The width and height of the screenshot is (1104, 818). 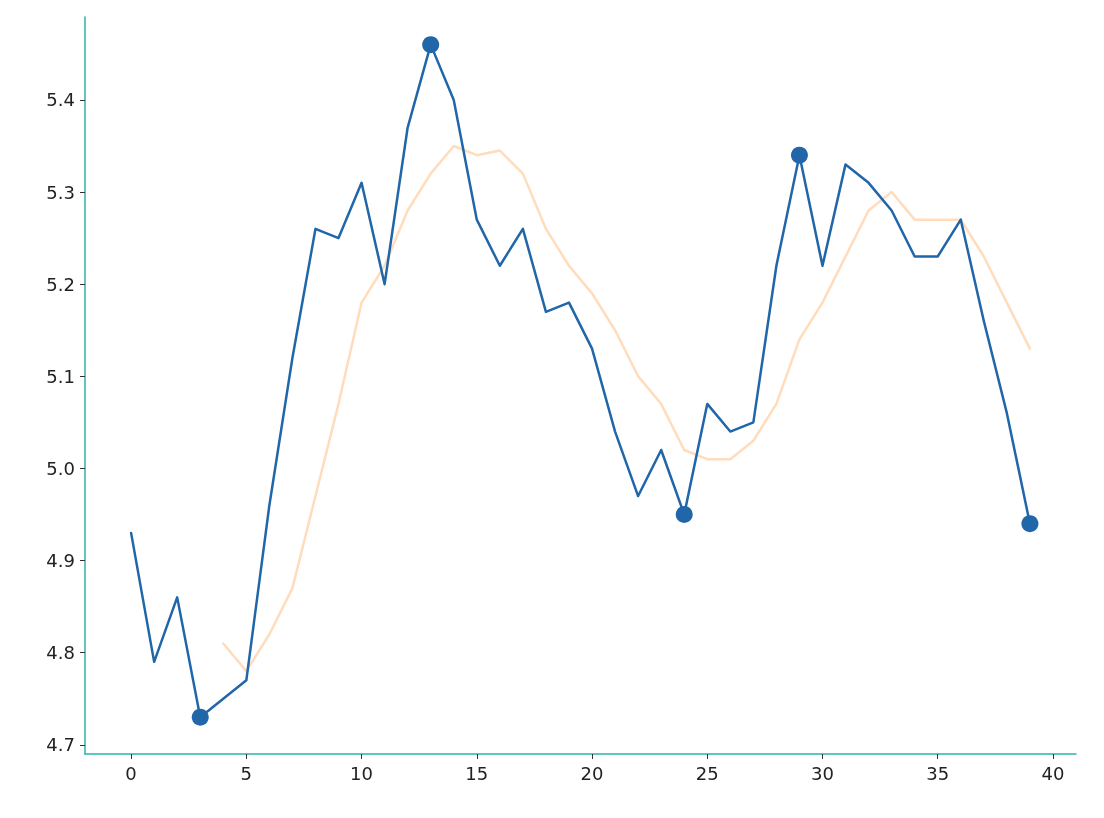 I want to click on y-tick-label: 5.2, so click(x=60, y=284).